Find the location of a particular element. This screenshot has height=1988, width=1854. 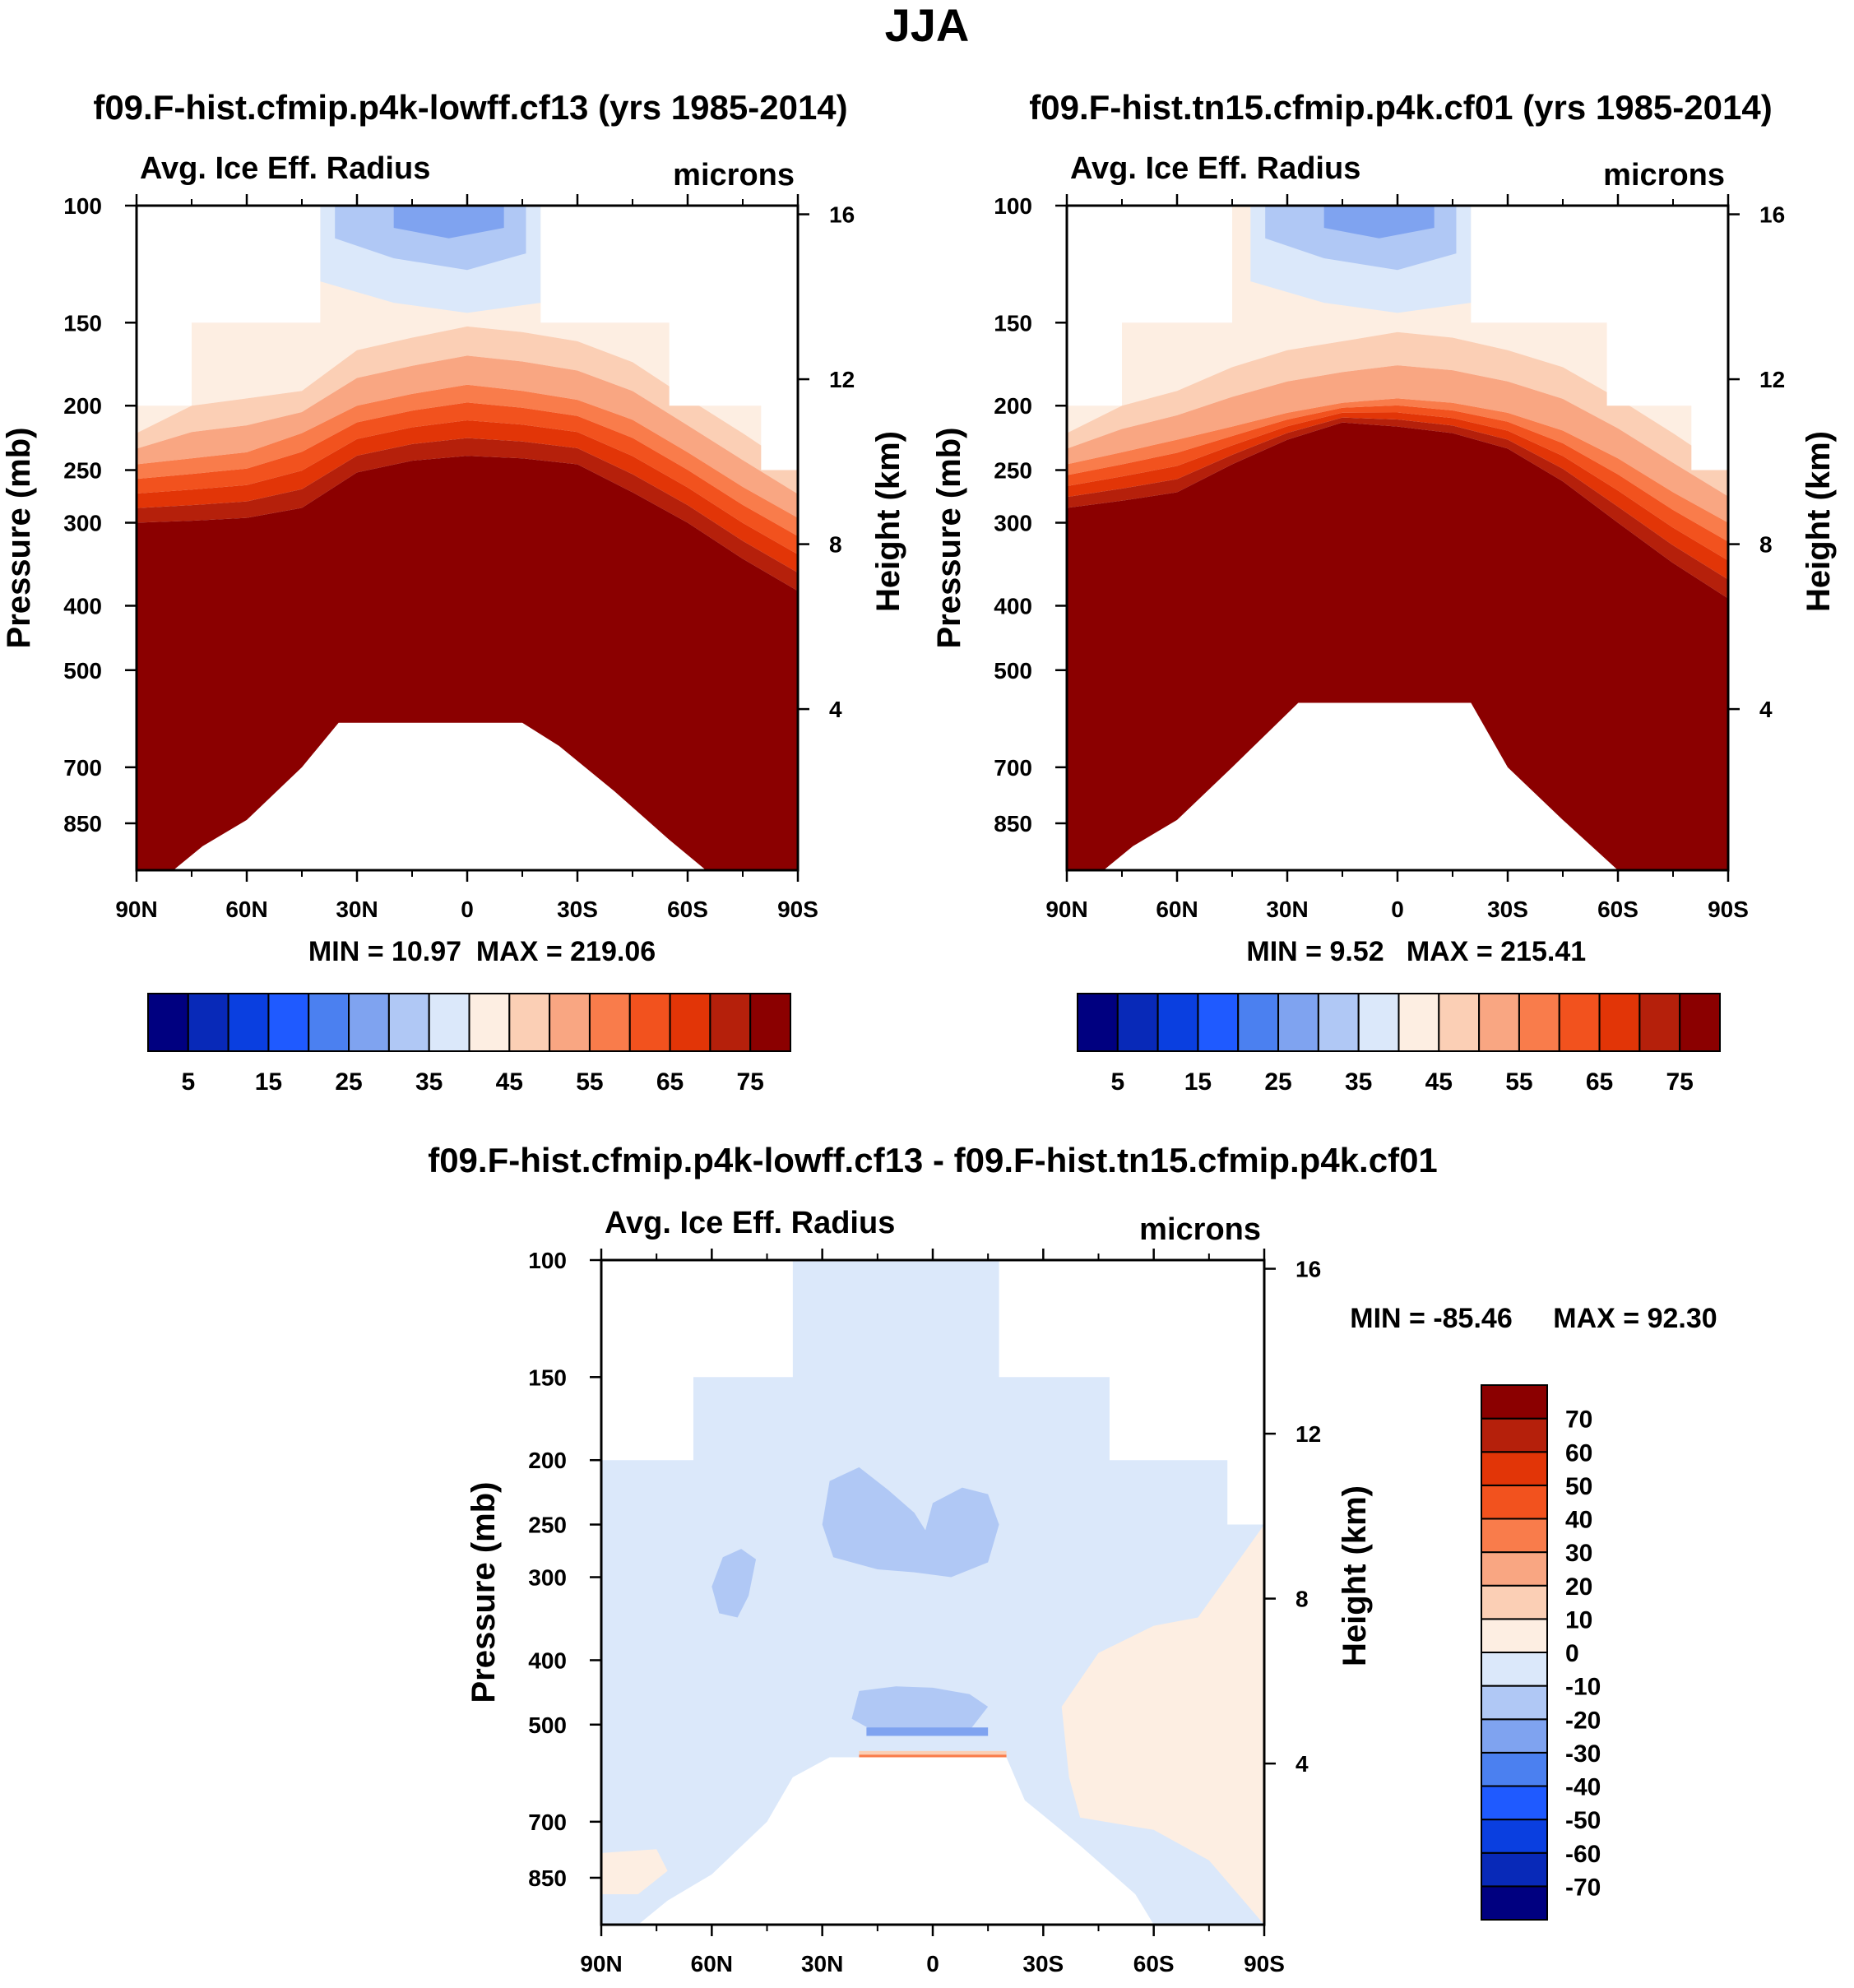

colorbar-label: -40 is located at coordinates (1583, 1788).